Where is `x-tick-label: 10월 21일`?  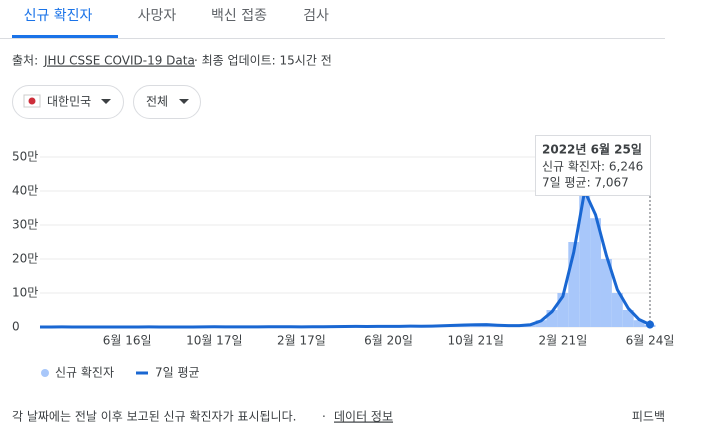 x-tick-label: 10월 21일 is located at coordinates (475, 341).